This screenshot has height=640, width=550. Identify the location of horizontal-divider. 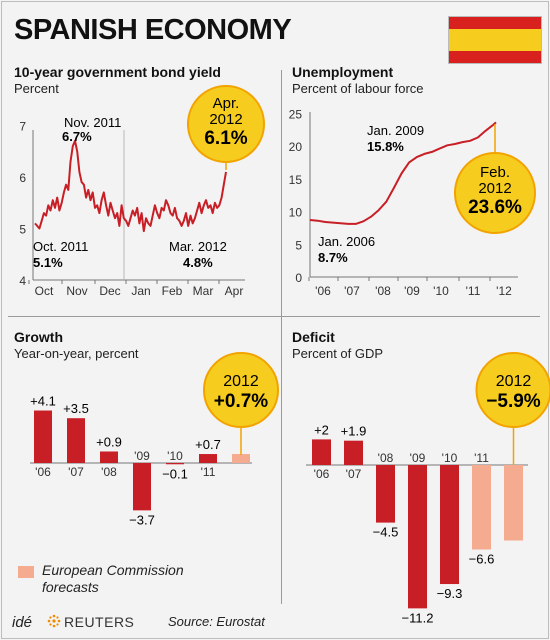
(274, 316).